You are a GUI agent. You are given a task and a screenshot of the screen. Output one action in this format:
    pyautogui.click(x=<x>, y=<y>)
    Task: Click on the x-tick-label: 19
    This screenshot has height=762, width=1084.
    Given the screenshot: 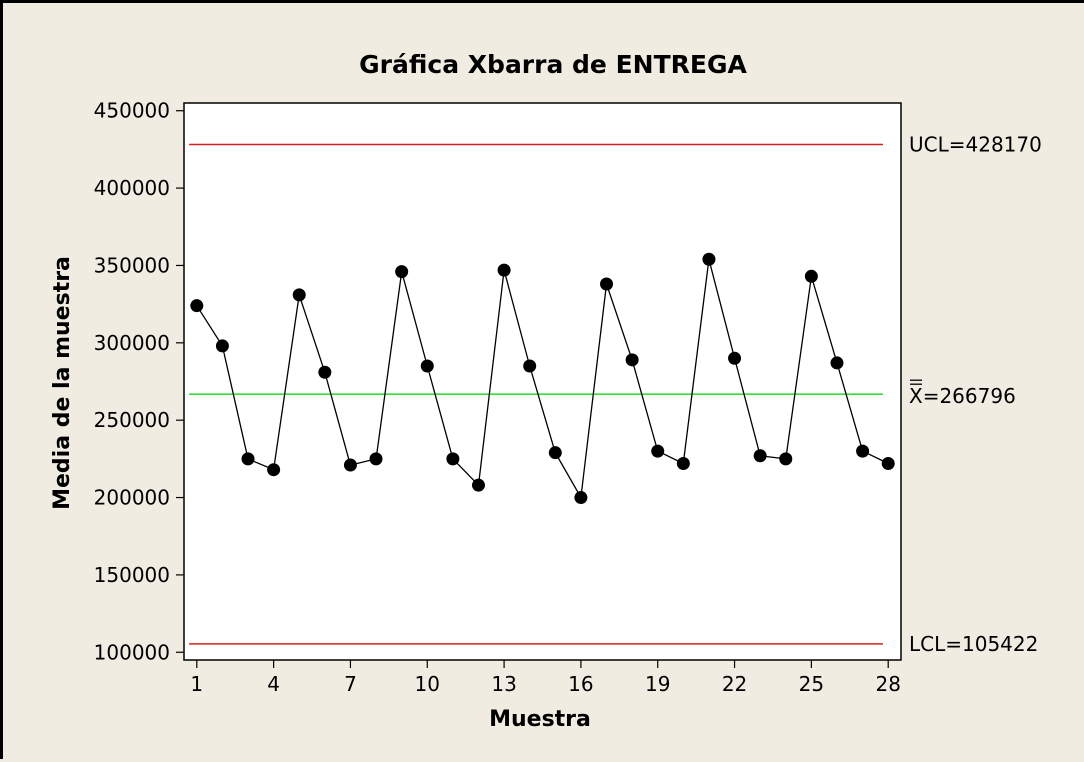 What is the action you would take?
    pyautogui.click(x=657, y=684)
    